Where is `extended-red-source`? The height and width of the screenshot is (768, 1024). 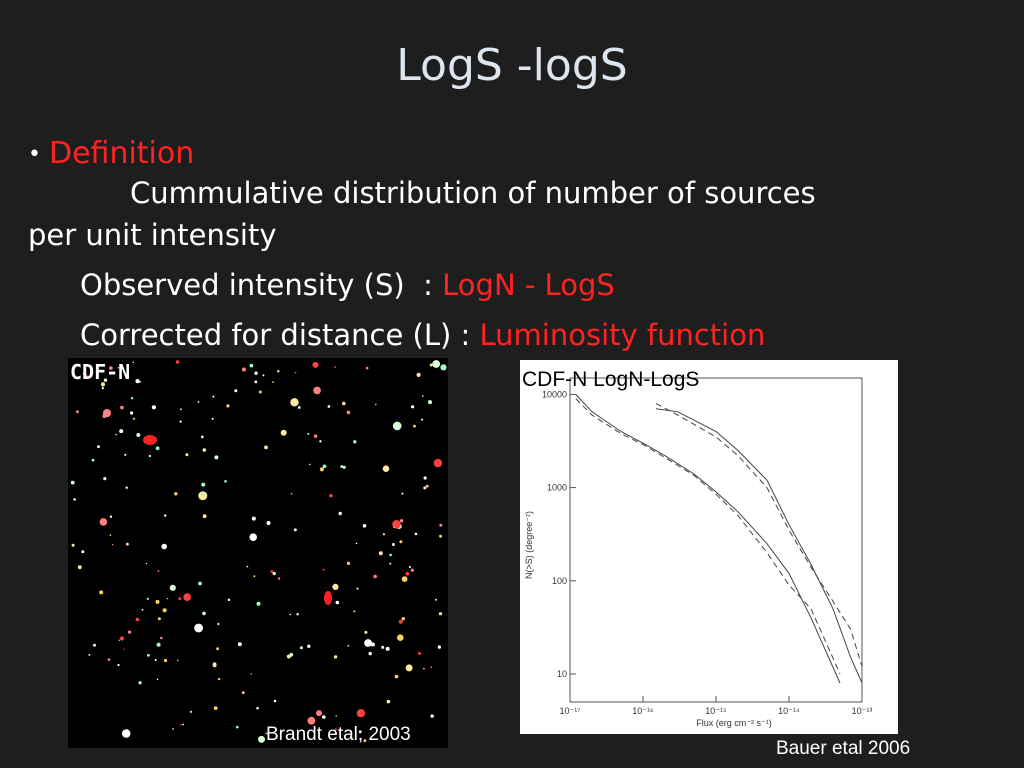
extended-red-source is located at coordinates (328, 598).